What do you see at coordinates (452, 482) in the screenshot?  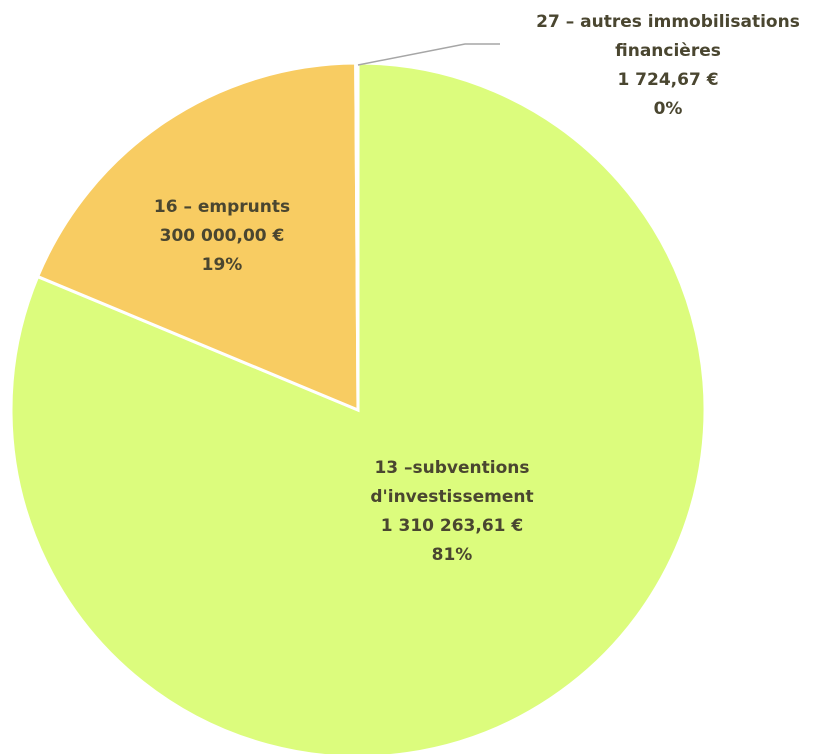 I see `category: 13 –subventions d'investissement` at bounding box center [452, 482].